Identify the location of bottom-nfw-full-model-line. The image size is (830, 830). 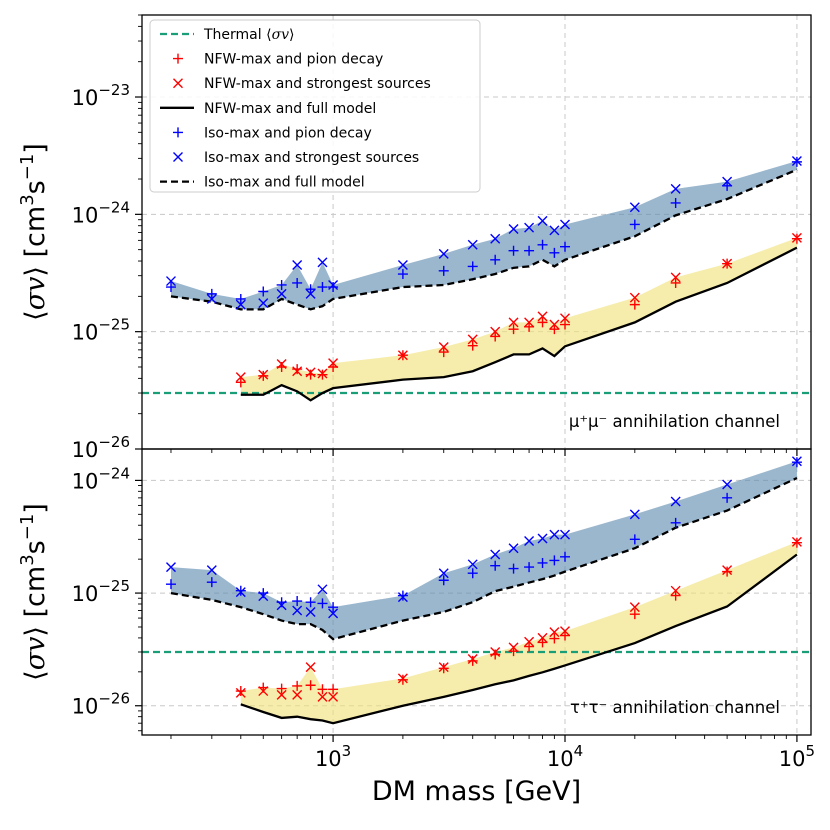
(519, 639).